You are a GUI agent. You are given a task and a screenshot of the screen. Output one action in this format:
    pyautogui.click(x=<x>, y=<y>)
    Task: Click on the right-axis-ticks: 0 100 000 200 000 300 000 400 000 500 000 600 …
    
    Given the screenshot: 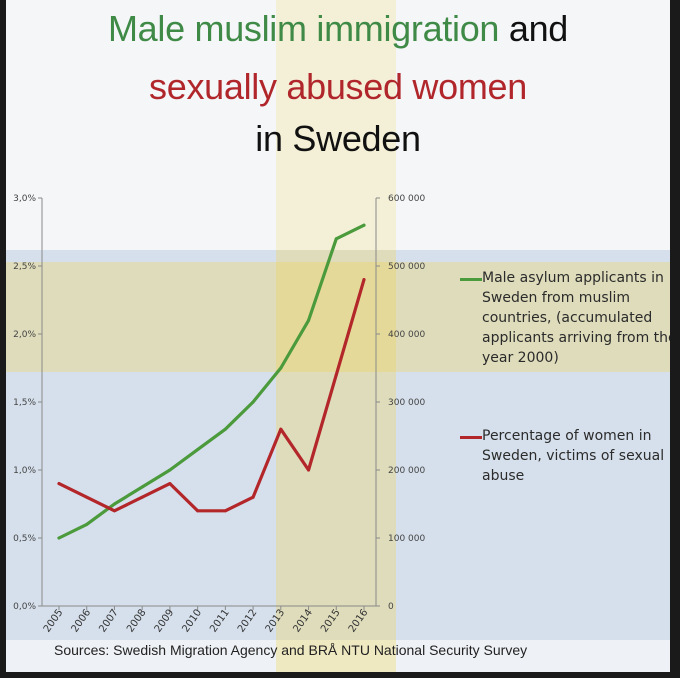 What is the action you would take?
    pyautogui.click(x=400, y=403)
    